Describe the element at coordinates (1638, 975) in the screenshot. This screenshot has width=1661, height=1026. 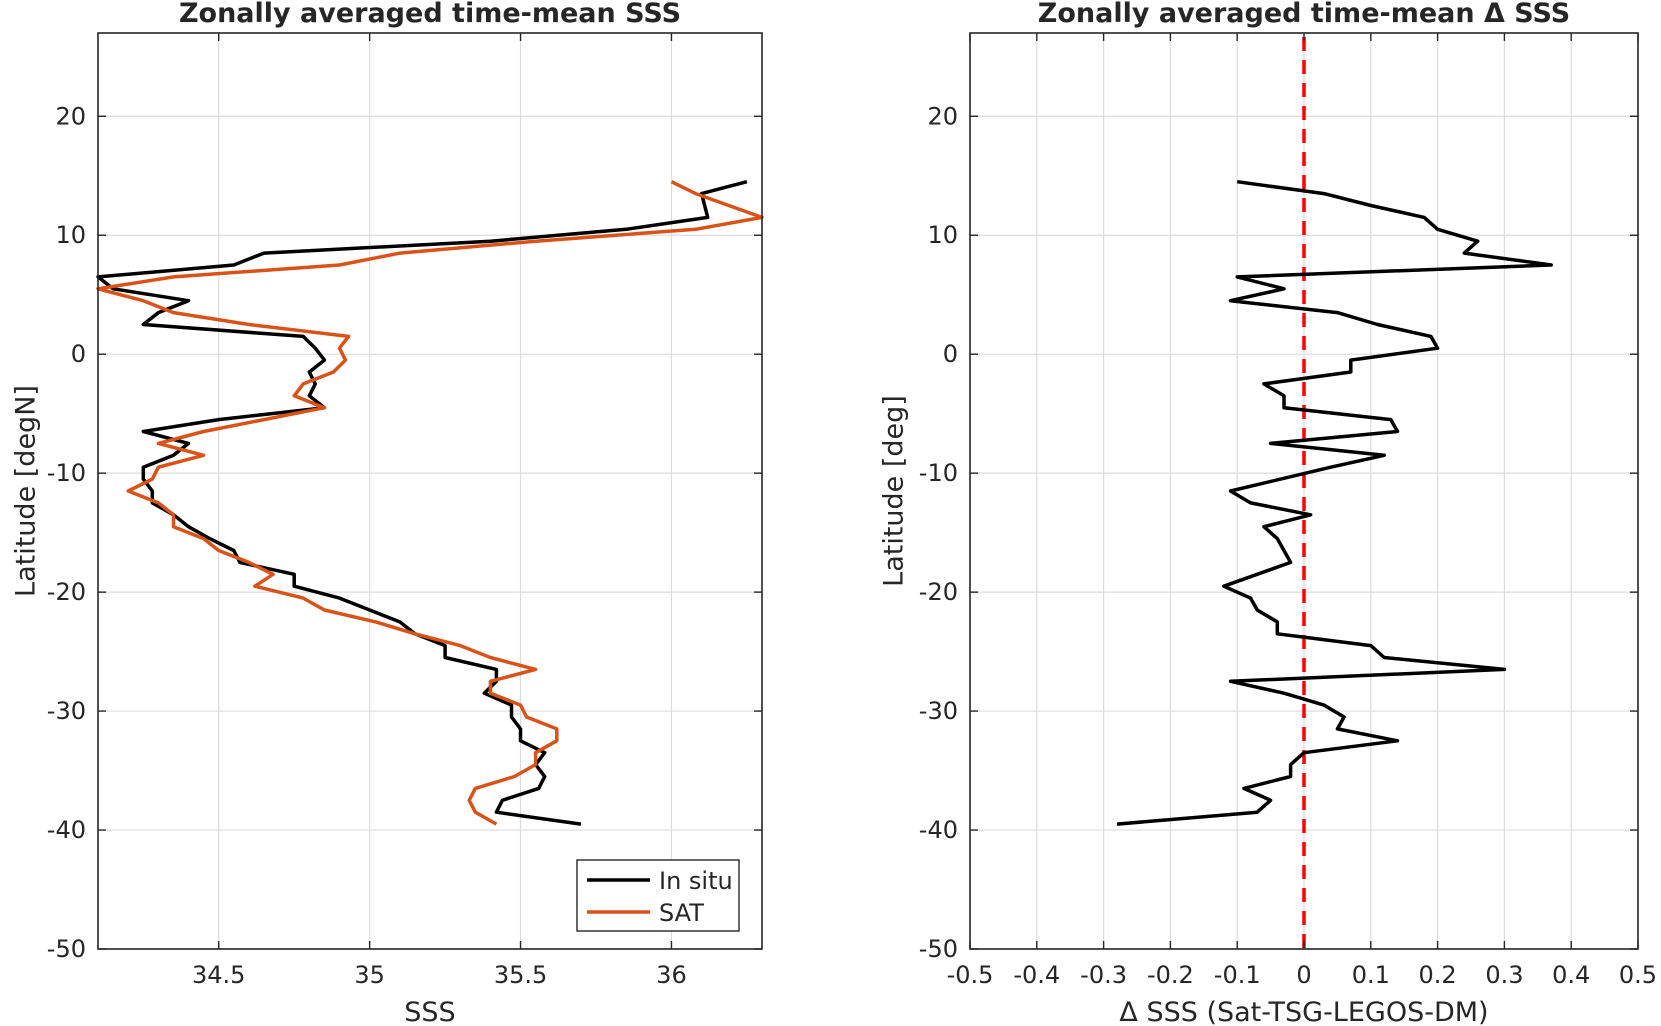
I see `x-tick-label: 0.5` at that location.